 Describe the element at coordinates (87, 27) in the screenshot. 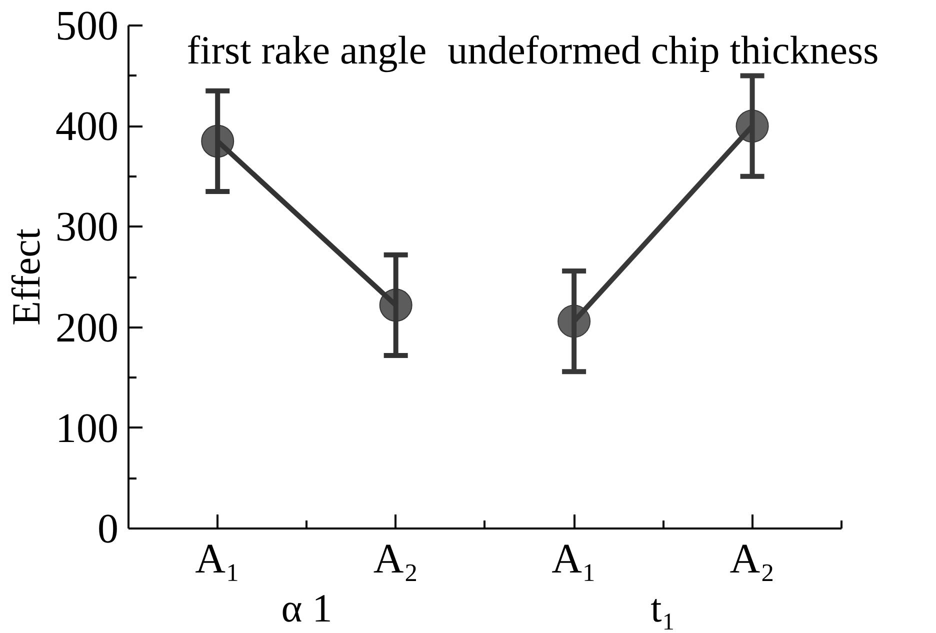

I see `y-tick-label: 500` at that location.